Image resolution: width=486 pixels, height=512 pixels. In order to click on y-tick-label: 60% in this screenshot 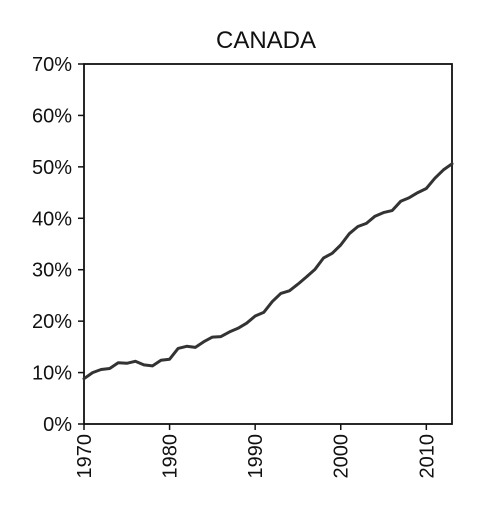, I will do `click(52, 116)`.